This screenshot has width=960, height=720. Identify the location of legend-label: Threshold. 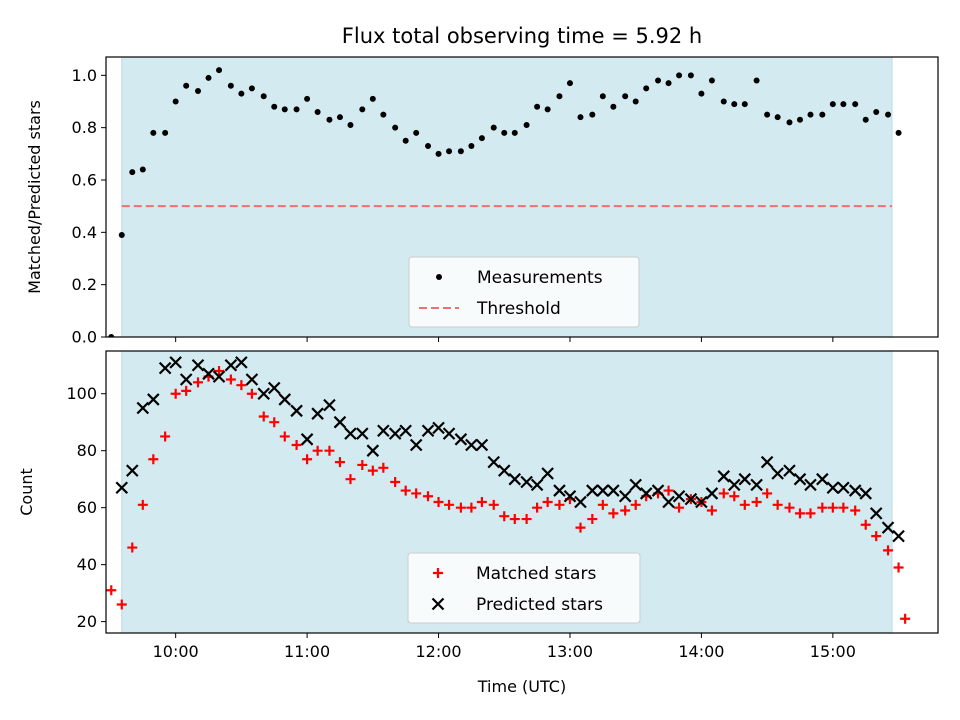
(518, 309).